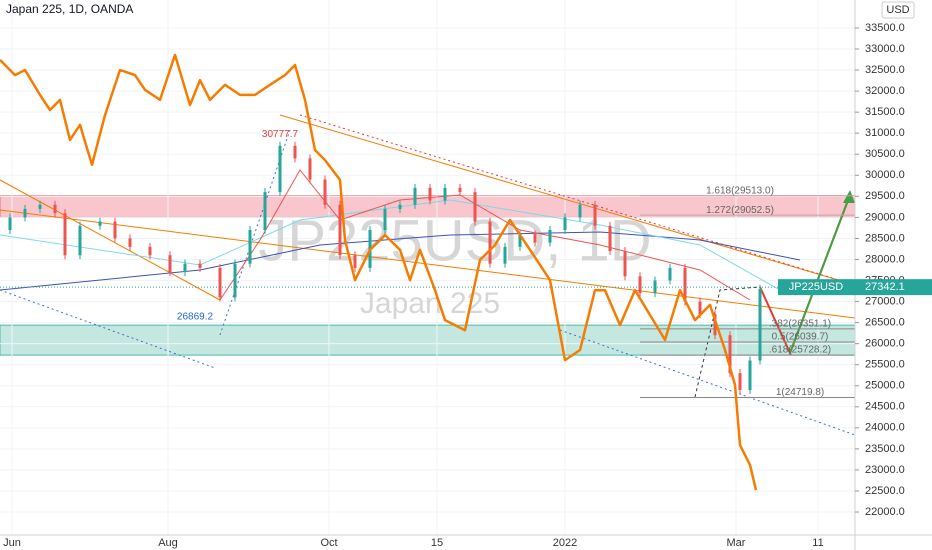 The width and height of the screenshot is (932, 550). I want to click on x-tick-label: Jun, so click(12, 543).